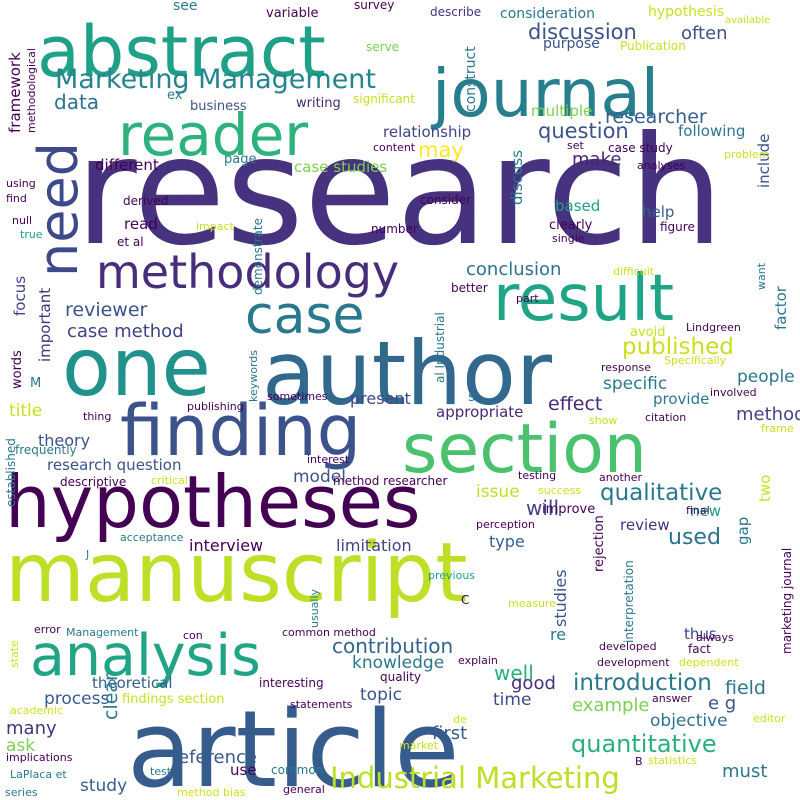  Describe the element at coordinates (253, 376) in the screenshot. I see `word-keywords: keywords` at that location.